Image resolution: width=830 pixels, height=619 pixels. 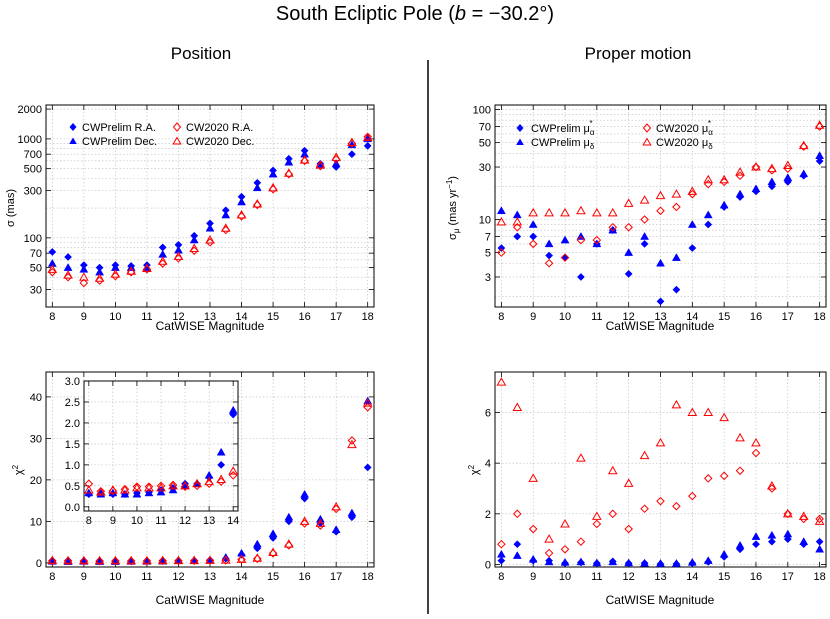 What do you see at coordinates (39, 564) in the screenshot?
I see `y-tick-label: 0` at bounding box center [39, 564].